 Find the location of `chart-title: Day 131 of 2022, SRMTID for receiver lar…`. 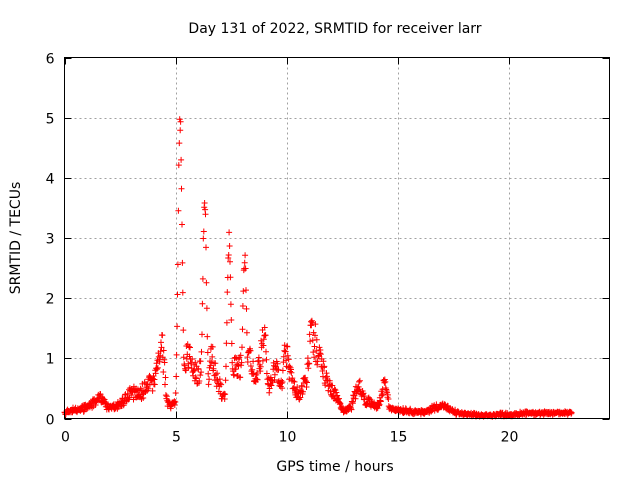

chart-title: Day 131 of 2022, SRMTID for receiver lar… is located at coordinates (334, 29).